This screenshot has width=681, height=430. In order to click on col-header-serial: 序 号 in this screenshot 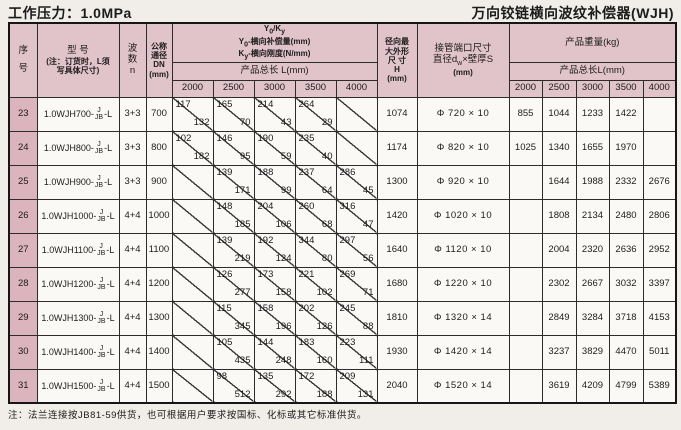, I will do `click(23, 60)`.